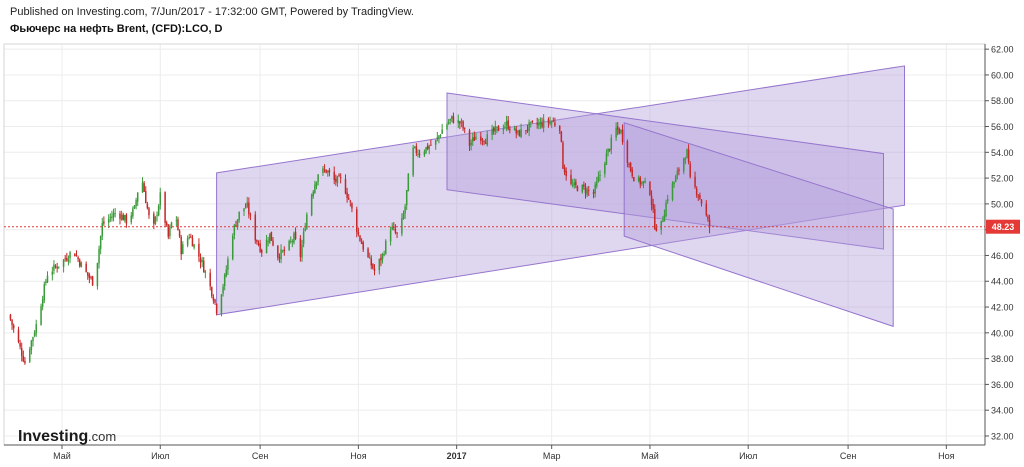 This screenshot has height=467, width=1024. Describe the element at coordinates (1002, 333) in the screenshot. I see `y-tick-label: 40.00` at that location.